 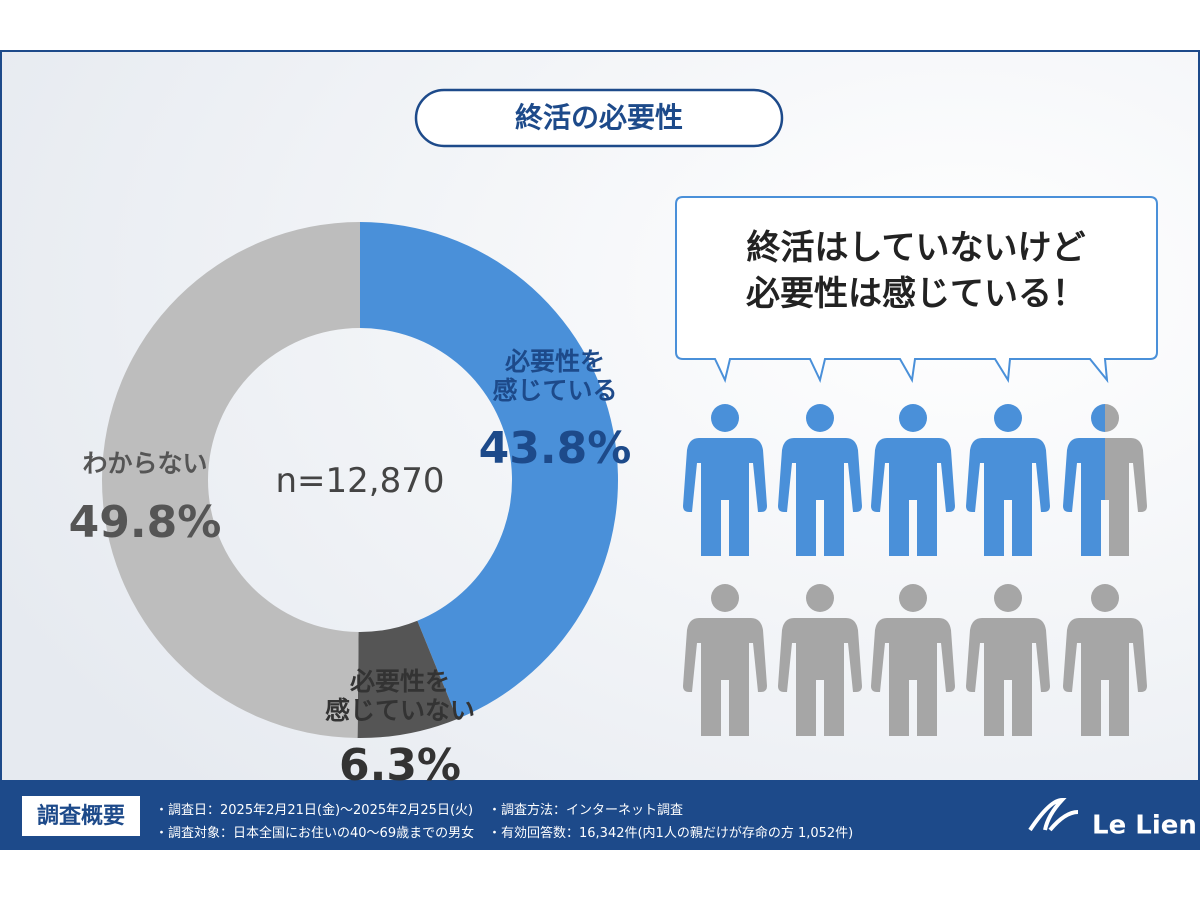 I want to click on footer-heading: 調査概要, so click(x=81, y=816).